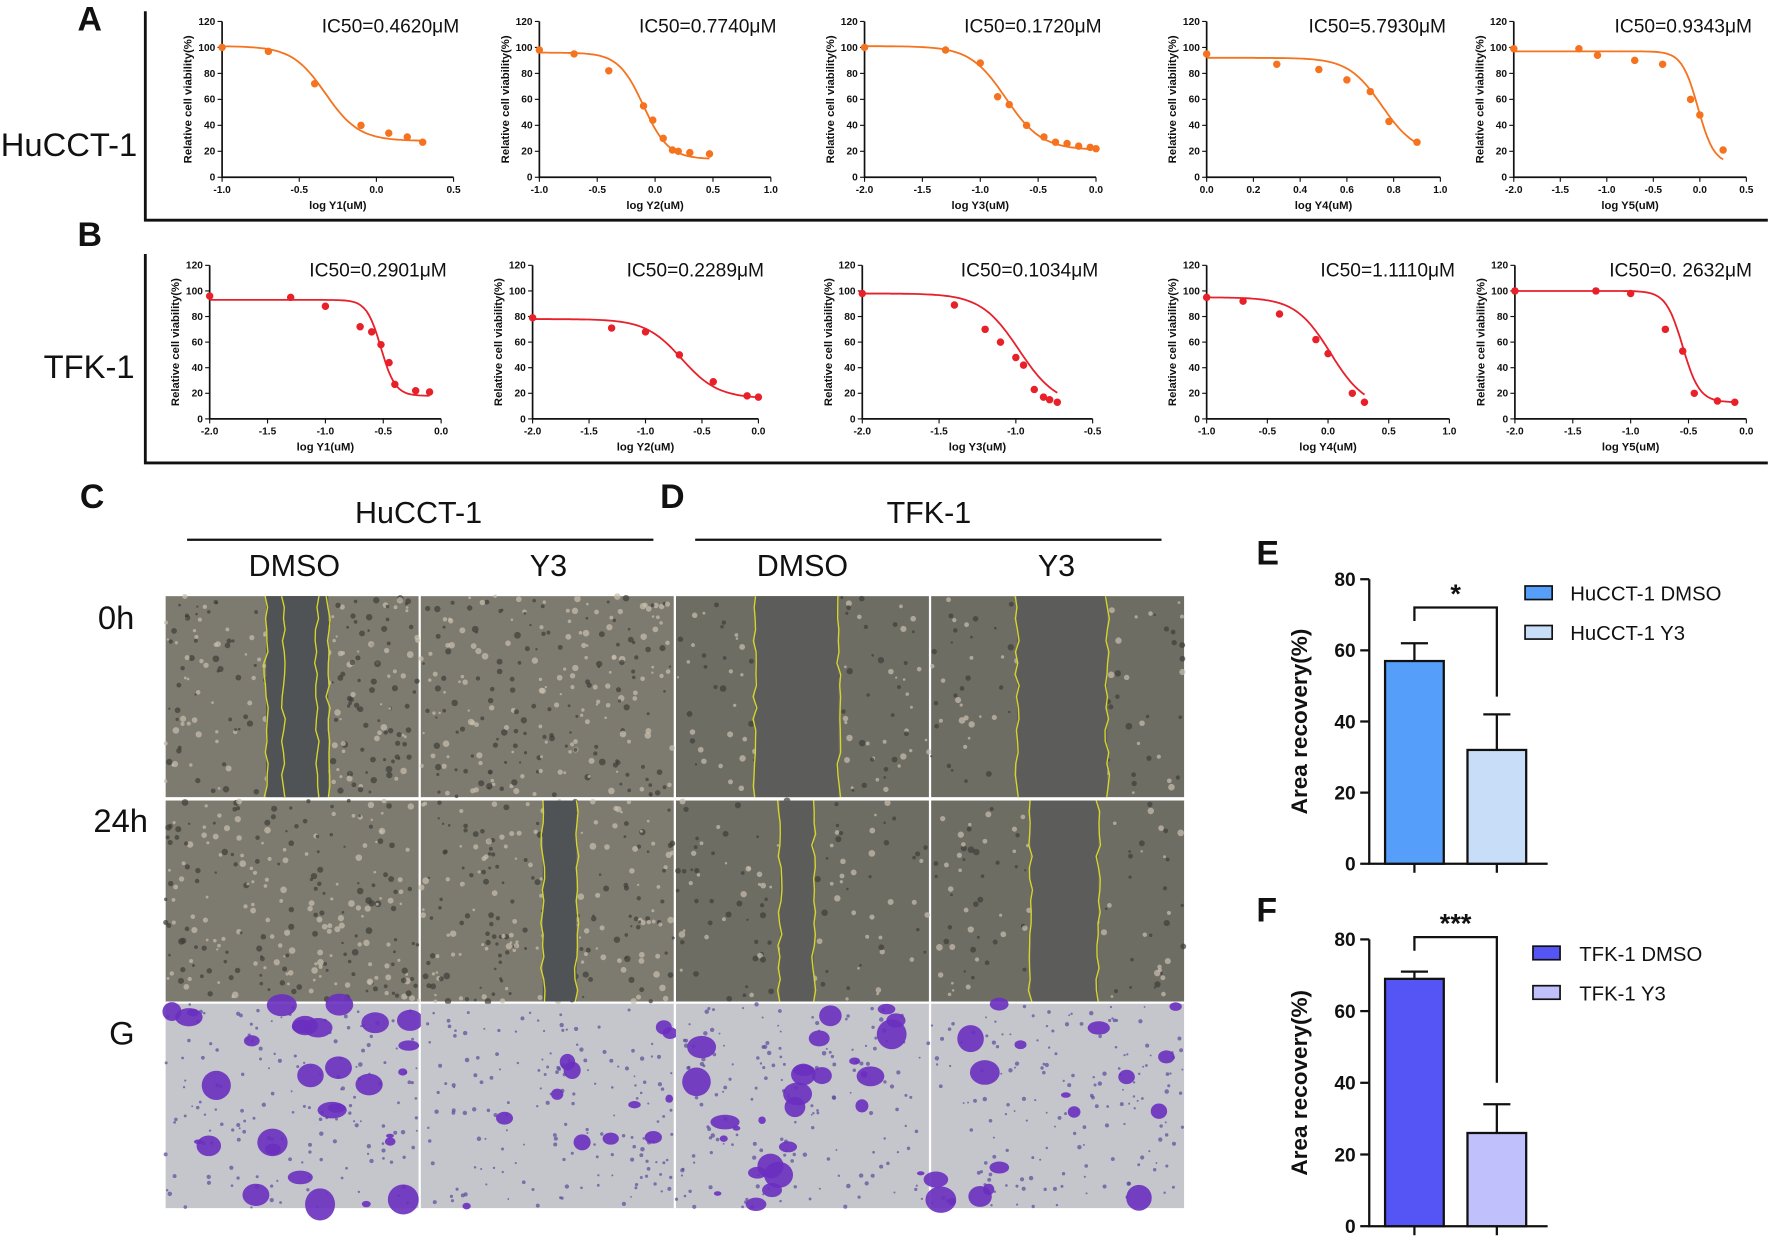 The height and width of the screenshot is (1242, 1772). Describe the element at coordinates (1344, 940) in the screenshot. I see `y-tick-label: 80` at that location.